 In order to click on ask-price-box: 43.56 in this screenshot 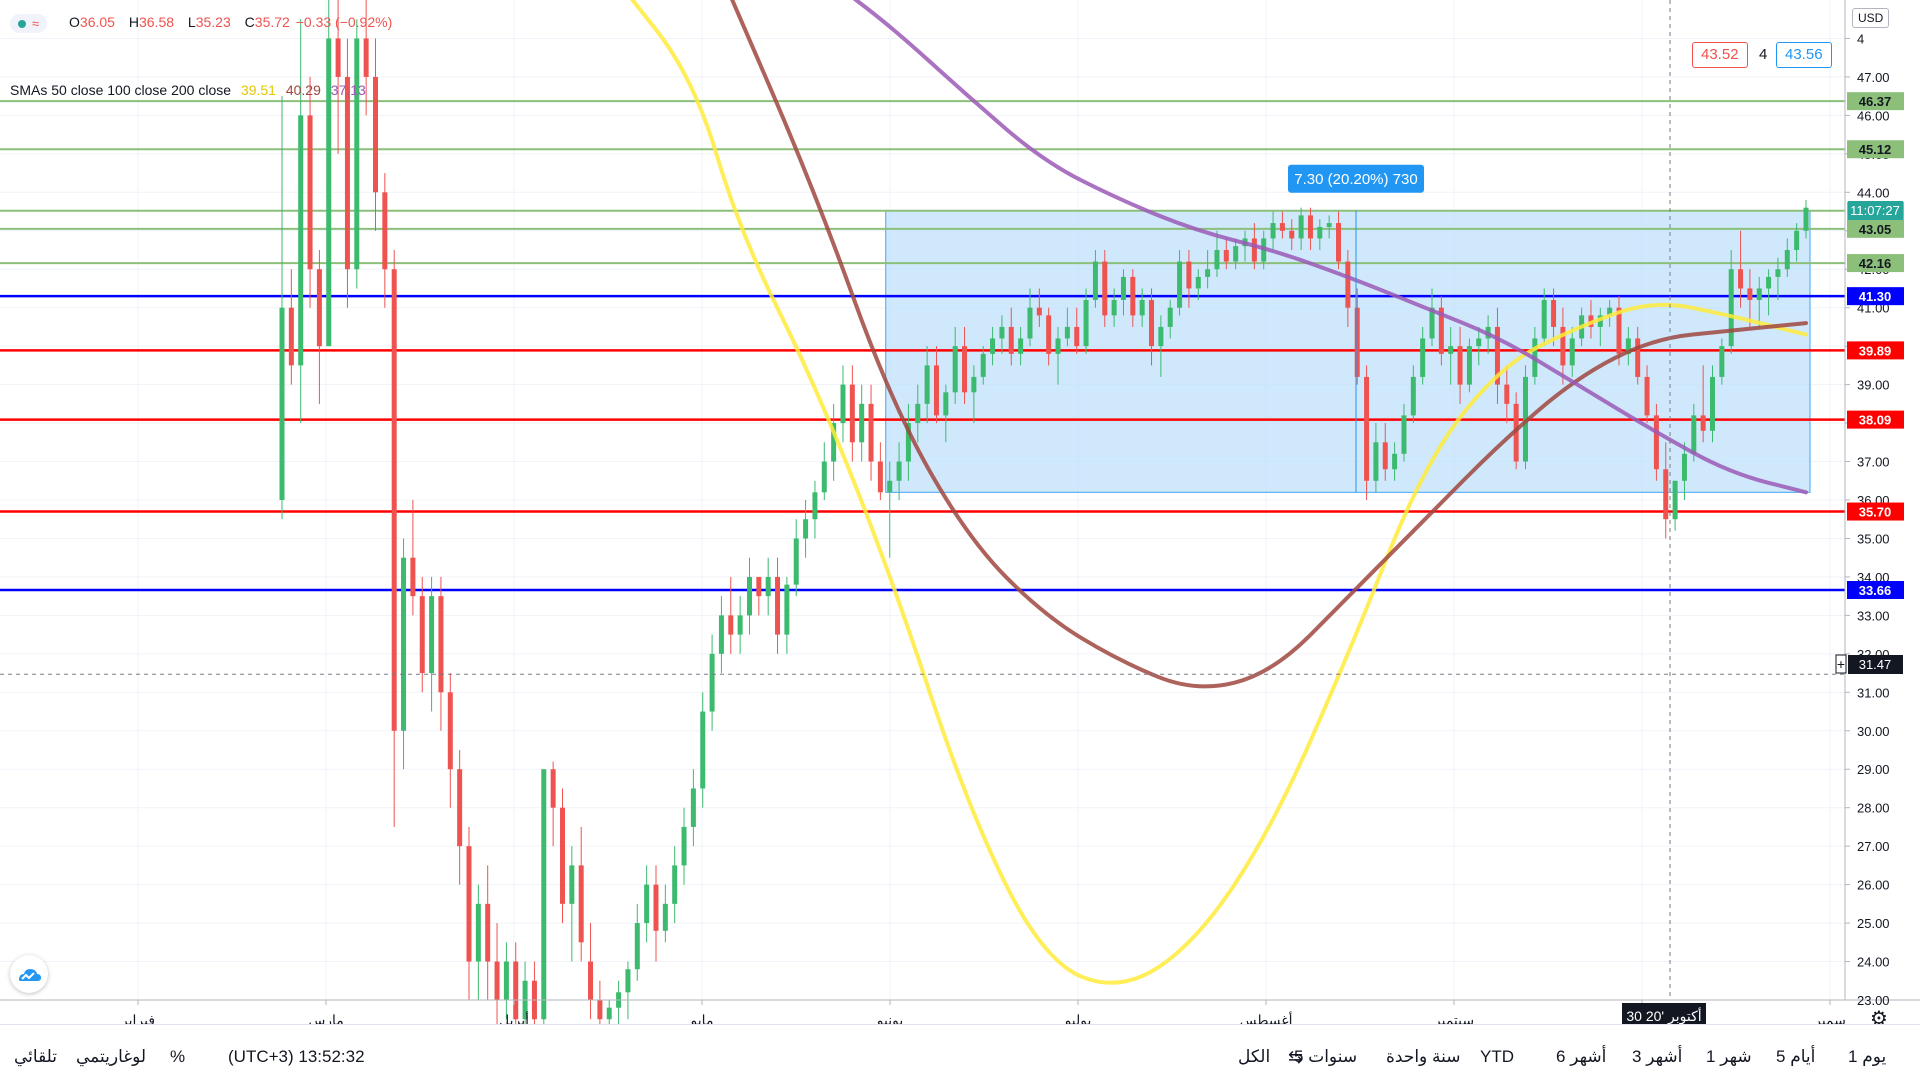, I will do `click(1804, 55)`.